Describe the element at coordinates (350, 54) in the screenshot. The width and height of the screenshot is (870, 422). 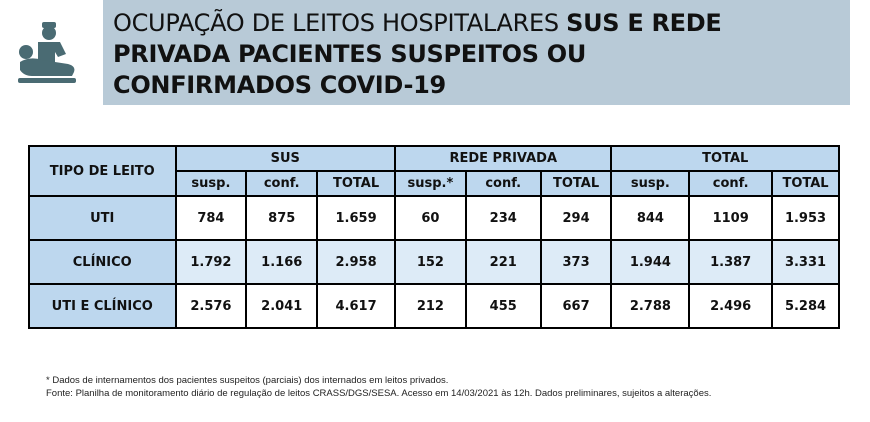
I see `title-line2: PRIVADA PACIENTES SUSPEITOS OU` at that location.